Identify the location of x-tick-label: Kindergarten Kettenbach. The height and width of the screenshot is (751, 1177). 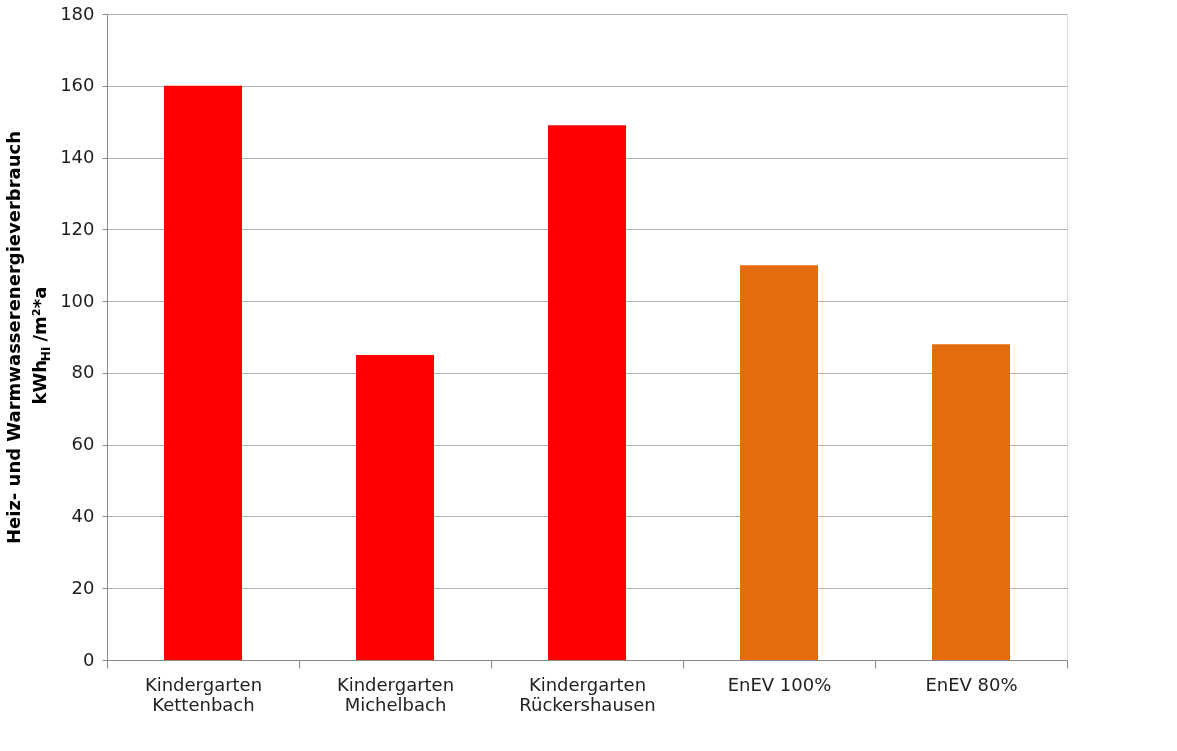
(203, 694).